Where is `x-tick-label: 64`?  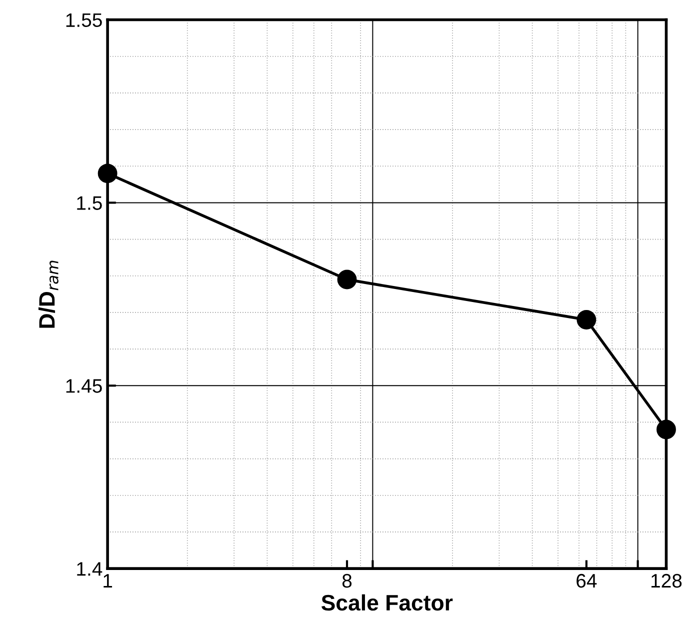
x-tick-label: 64 is located at coordinates (586, 581).